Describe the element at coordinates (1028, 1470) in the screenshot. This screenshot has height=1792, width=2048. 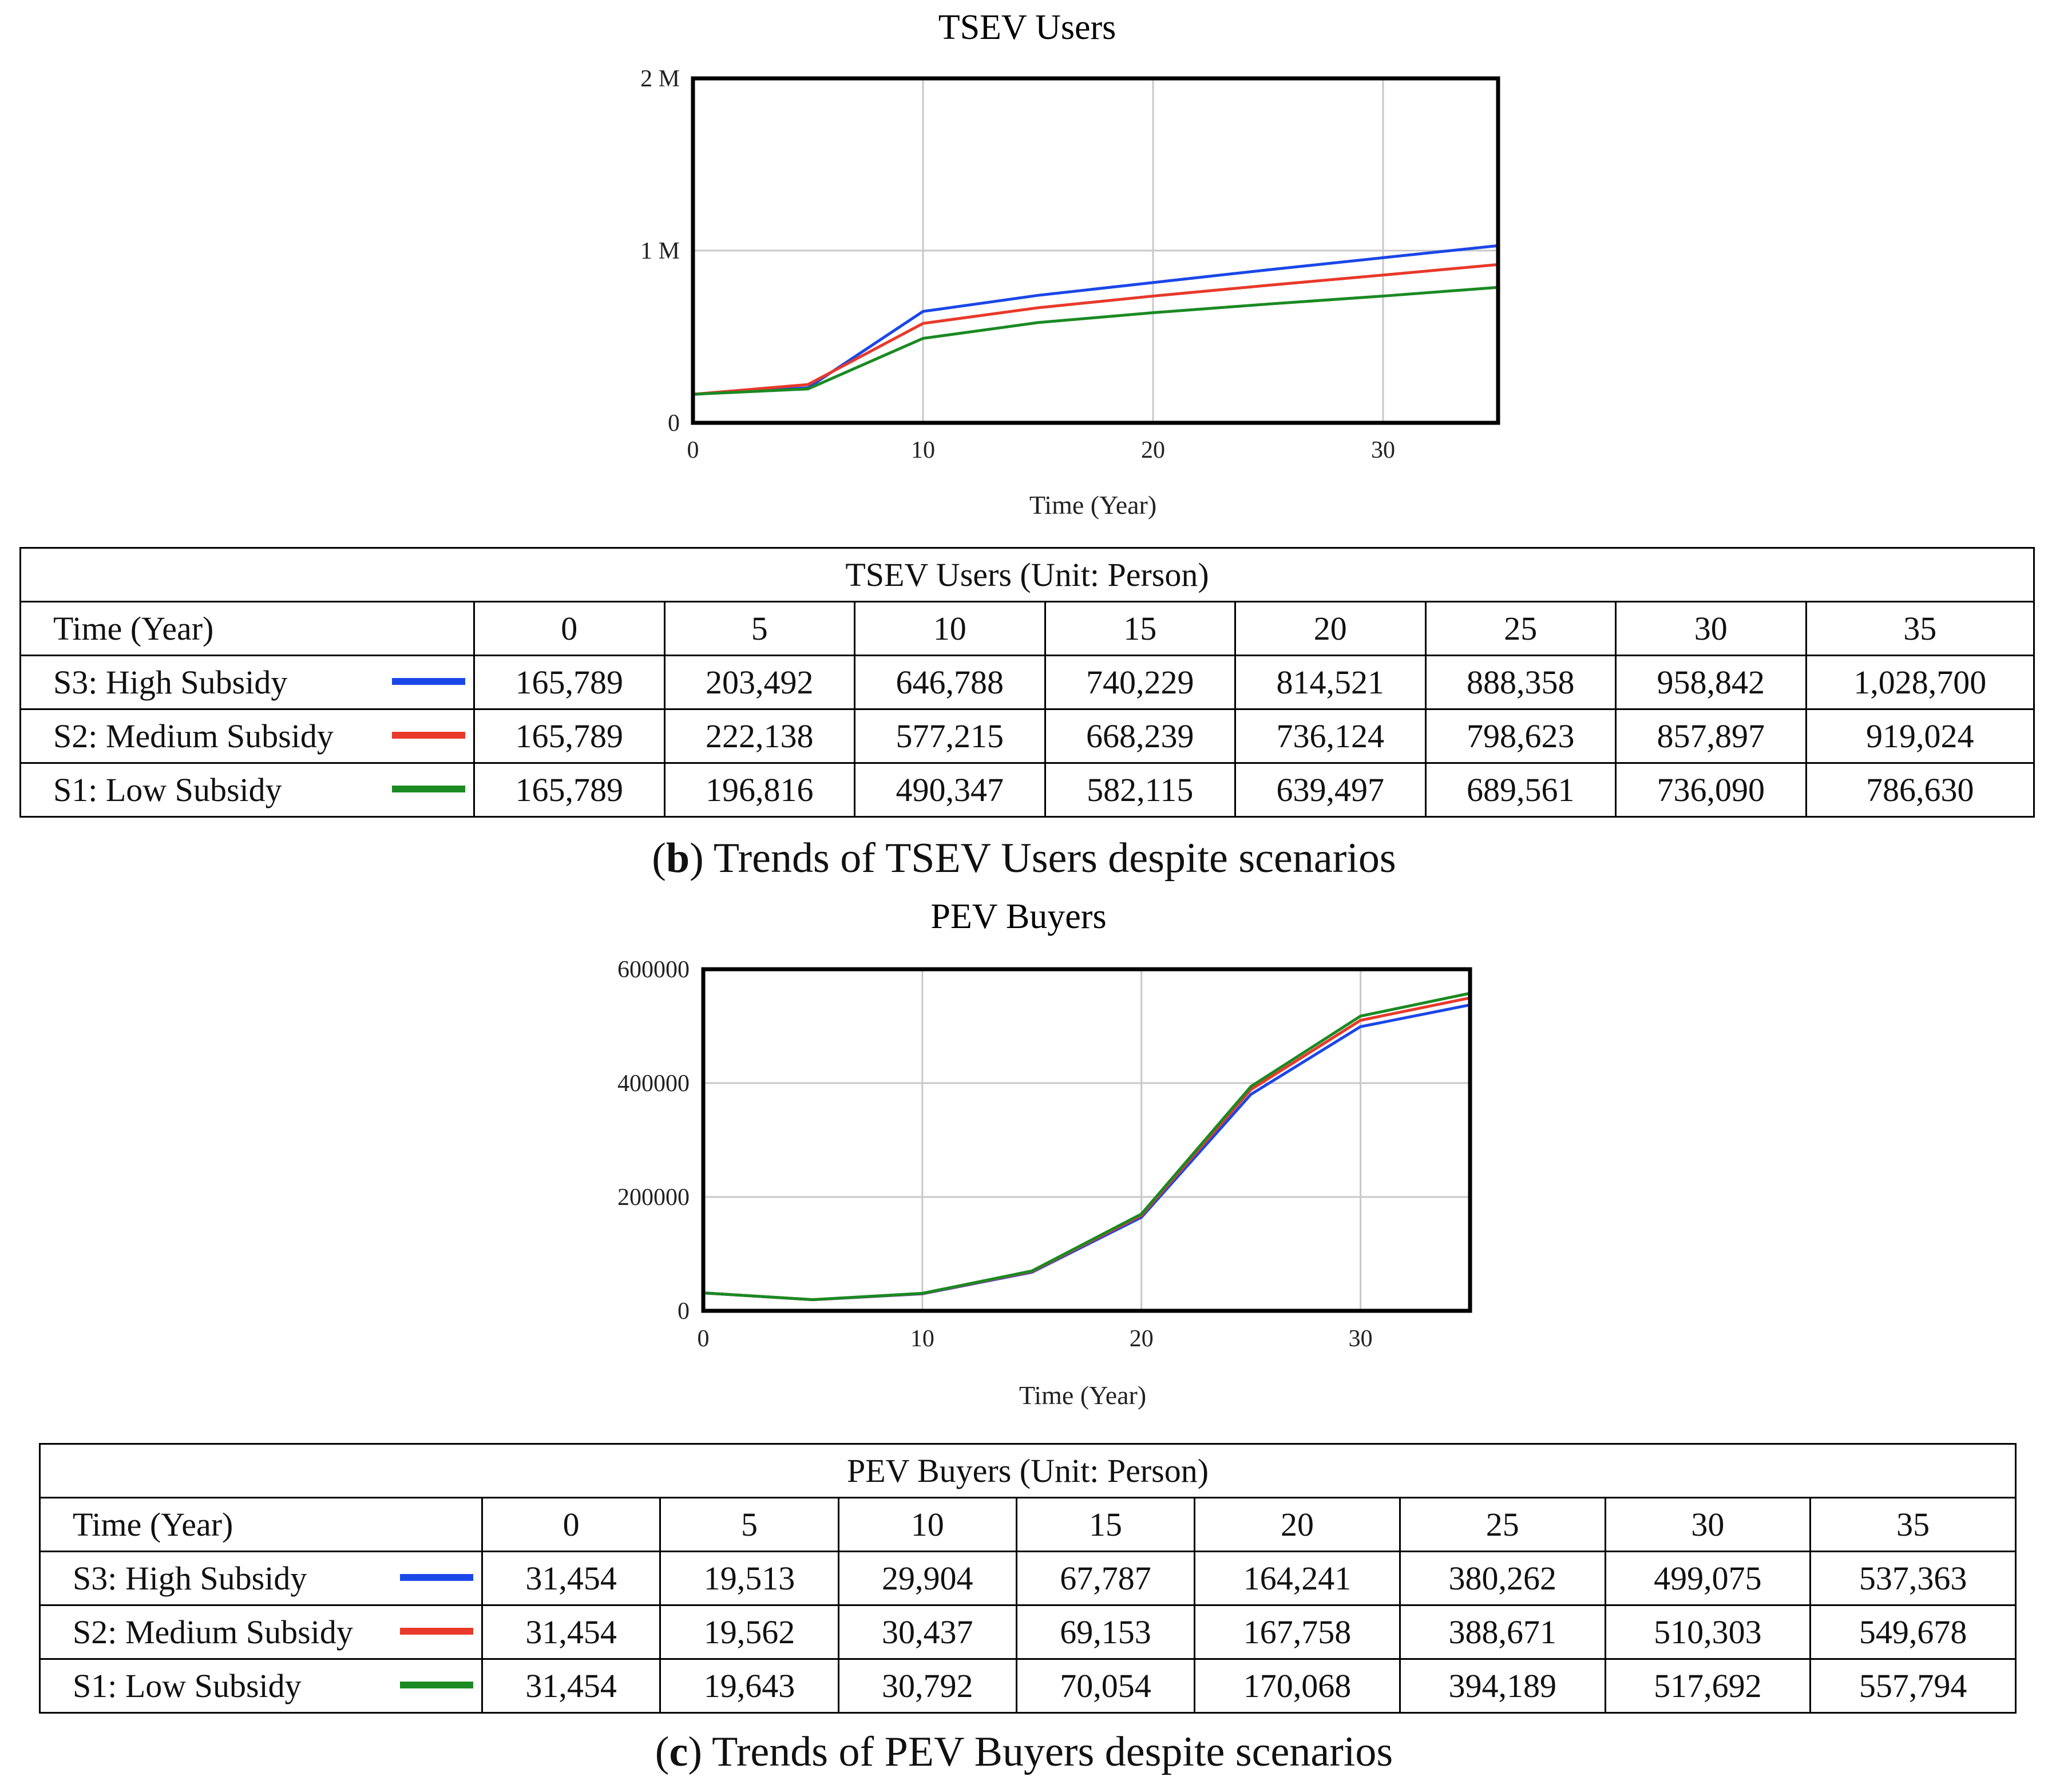
I see `table-title: PEV Buyers (Unit: Person)` at that location.